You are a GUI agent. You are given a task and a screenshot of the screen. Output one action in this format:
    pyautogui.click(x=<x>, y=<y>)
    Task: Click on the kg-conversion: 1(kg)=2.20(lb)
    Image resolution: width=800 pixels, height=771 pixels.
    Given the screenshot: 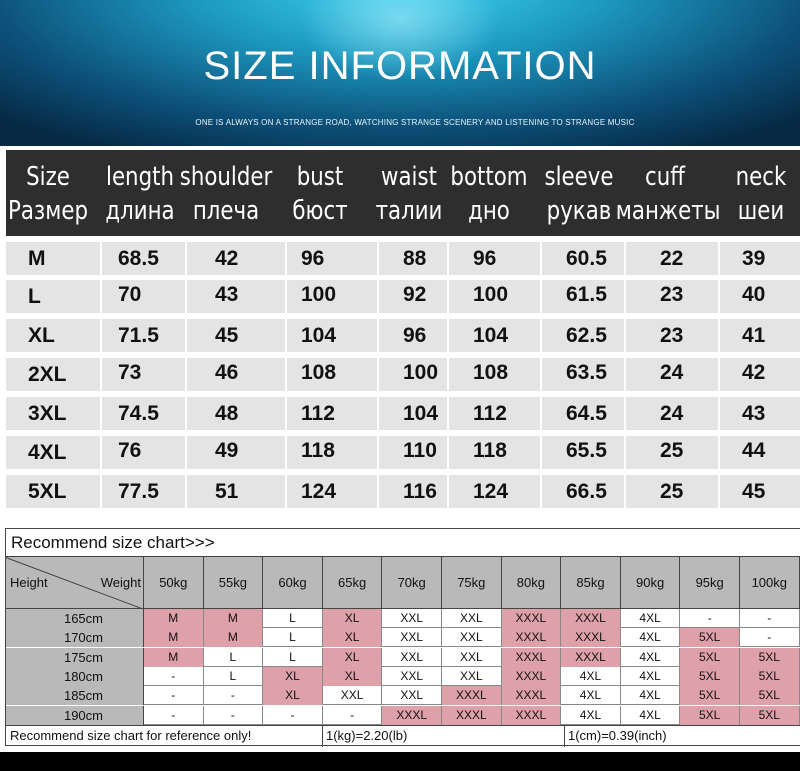 What is the action you would take?
    pyautogui.click(x=367, y=735)
    